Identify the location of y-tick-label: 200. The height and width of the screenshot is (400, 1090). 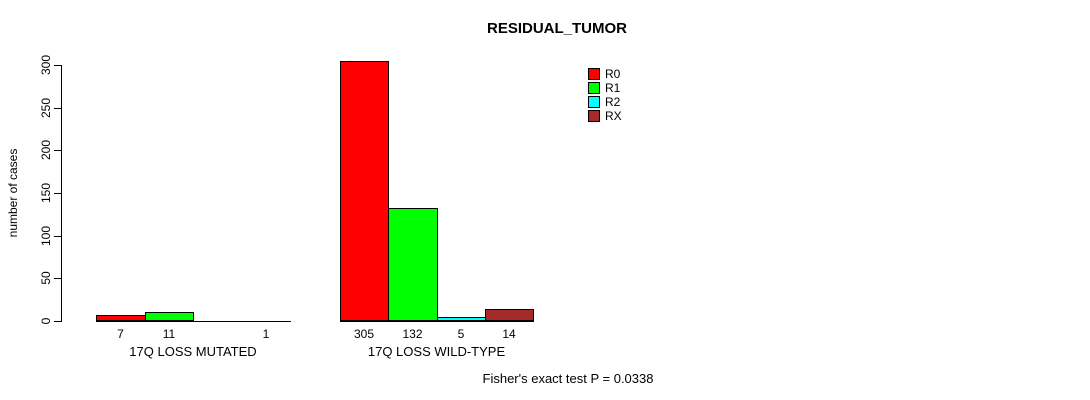
(46, 150).